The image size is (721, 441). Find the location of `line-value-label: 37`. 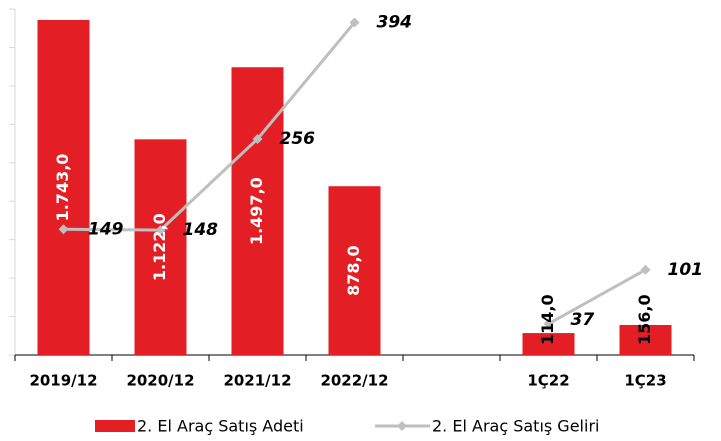

line-value-label: 37 is located at coordinates (583, 320).